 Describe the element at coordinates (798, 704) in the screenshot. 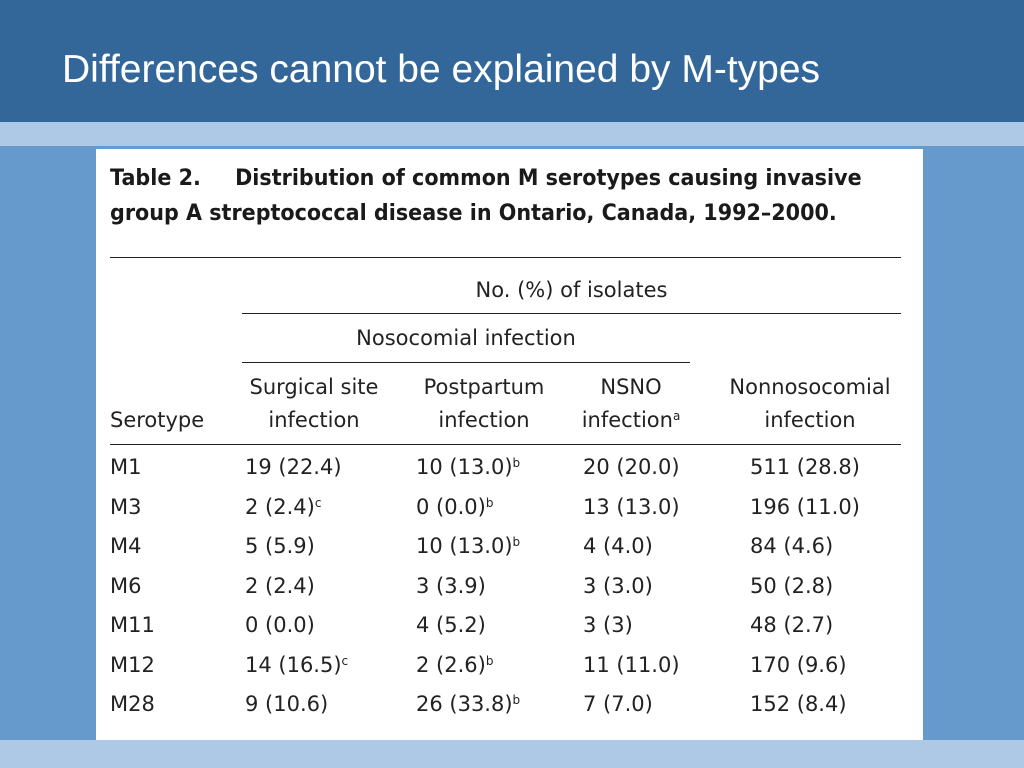

I see `table-cell-c4: 152 (8.4)` at that location.